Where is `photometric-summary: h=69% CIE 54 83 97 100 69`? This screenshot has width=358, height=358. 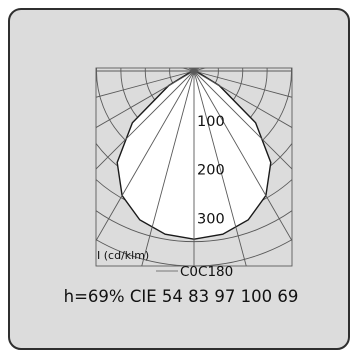
photometric-summary: h=69% CIE 54 83 97 100 69 is located at coordinates (181, 296).